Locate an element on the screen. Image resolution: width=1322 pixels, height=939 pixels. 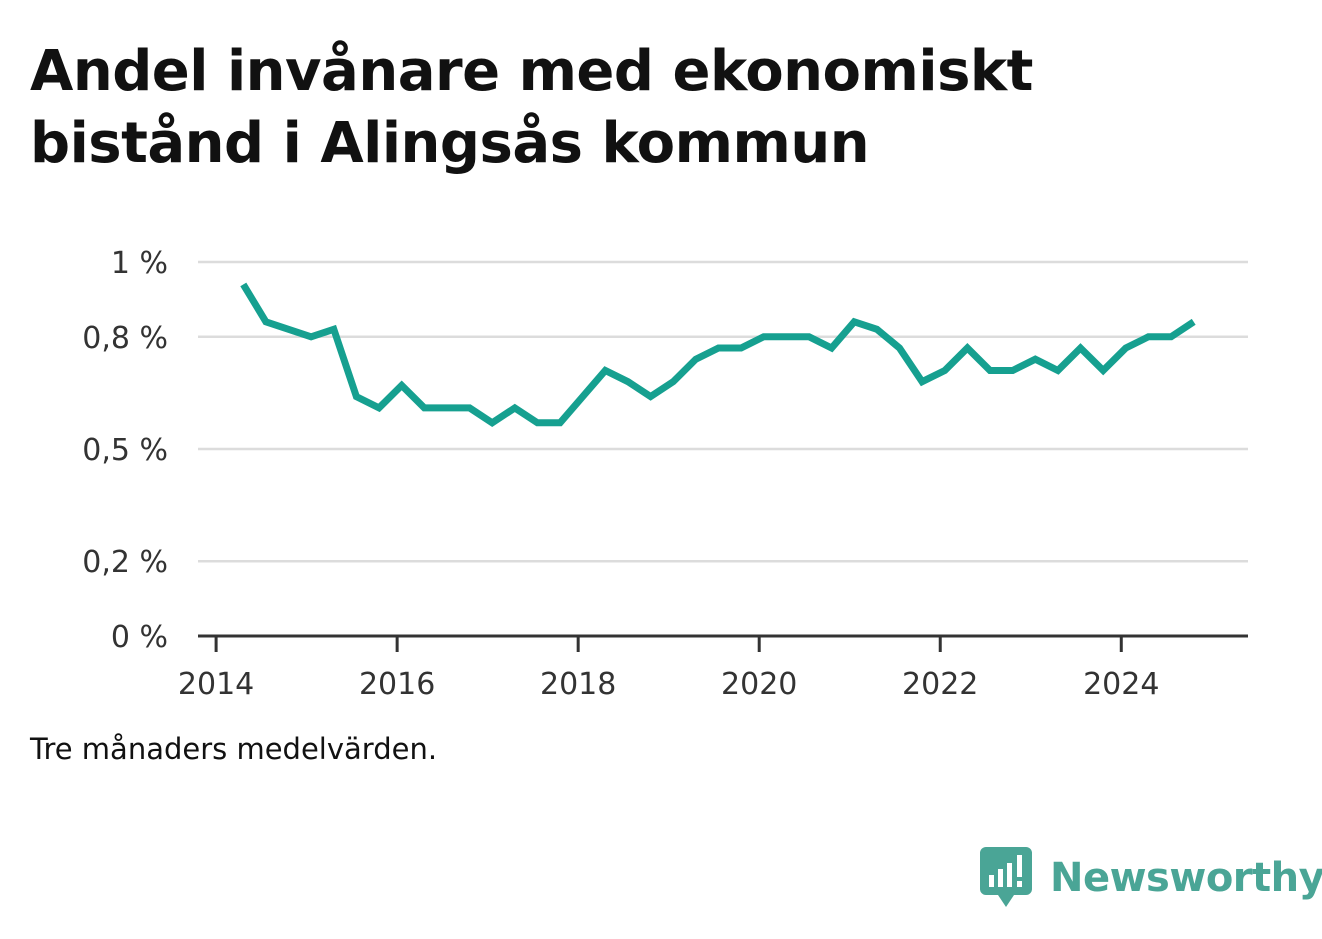
series-layer is located at coordinates (718, 354).